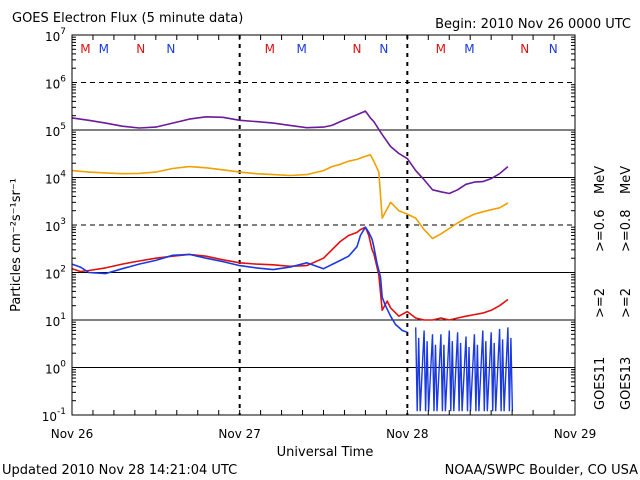  I want to click on y-tick-exponent: 4, so click(63, 175).